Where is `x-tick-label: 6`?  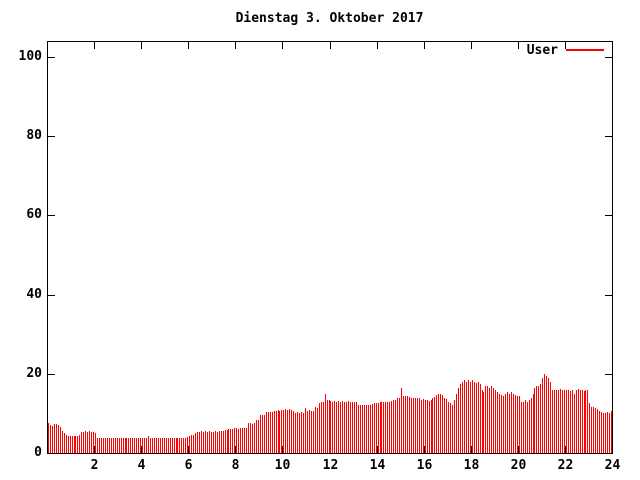 x-tick-label: 6 is located at coordinates (188, 465).